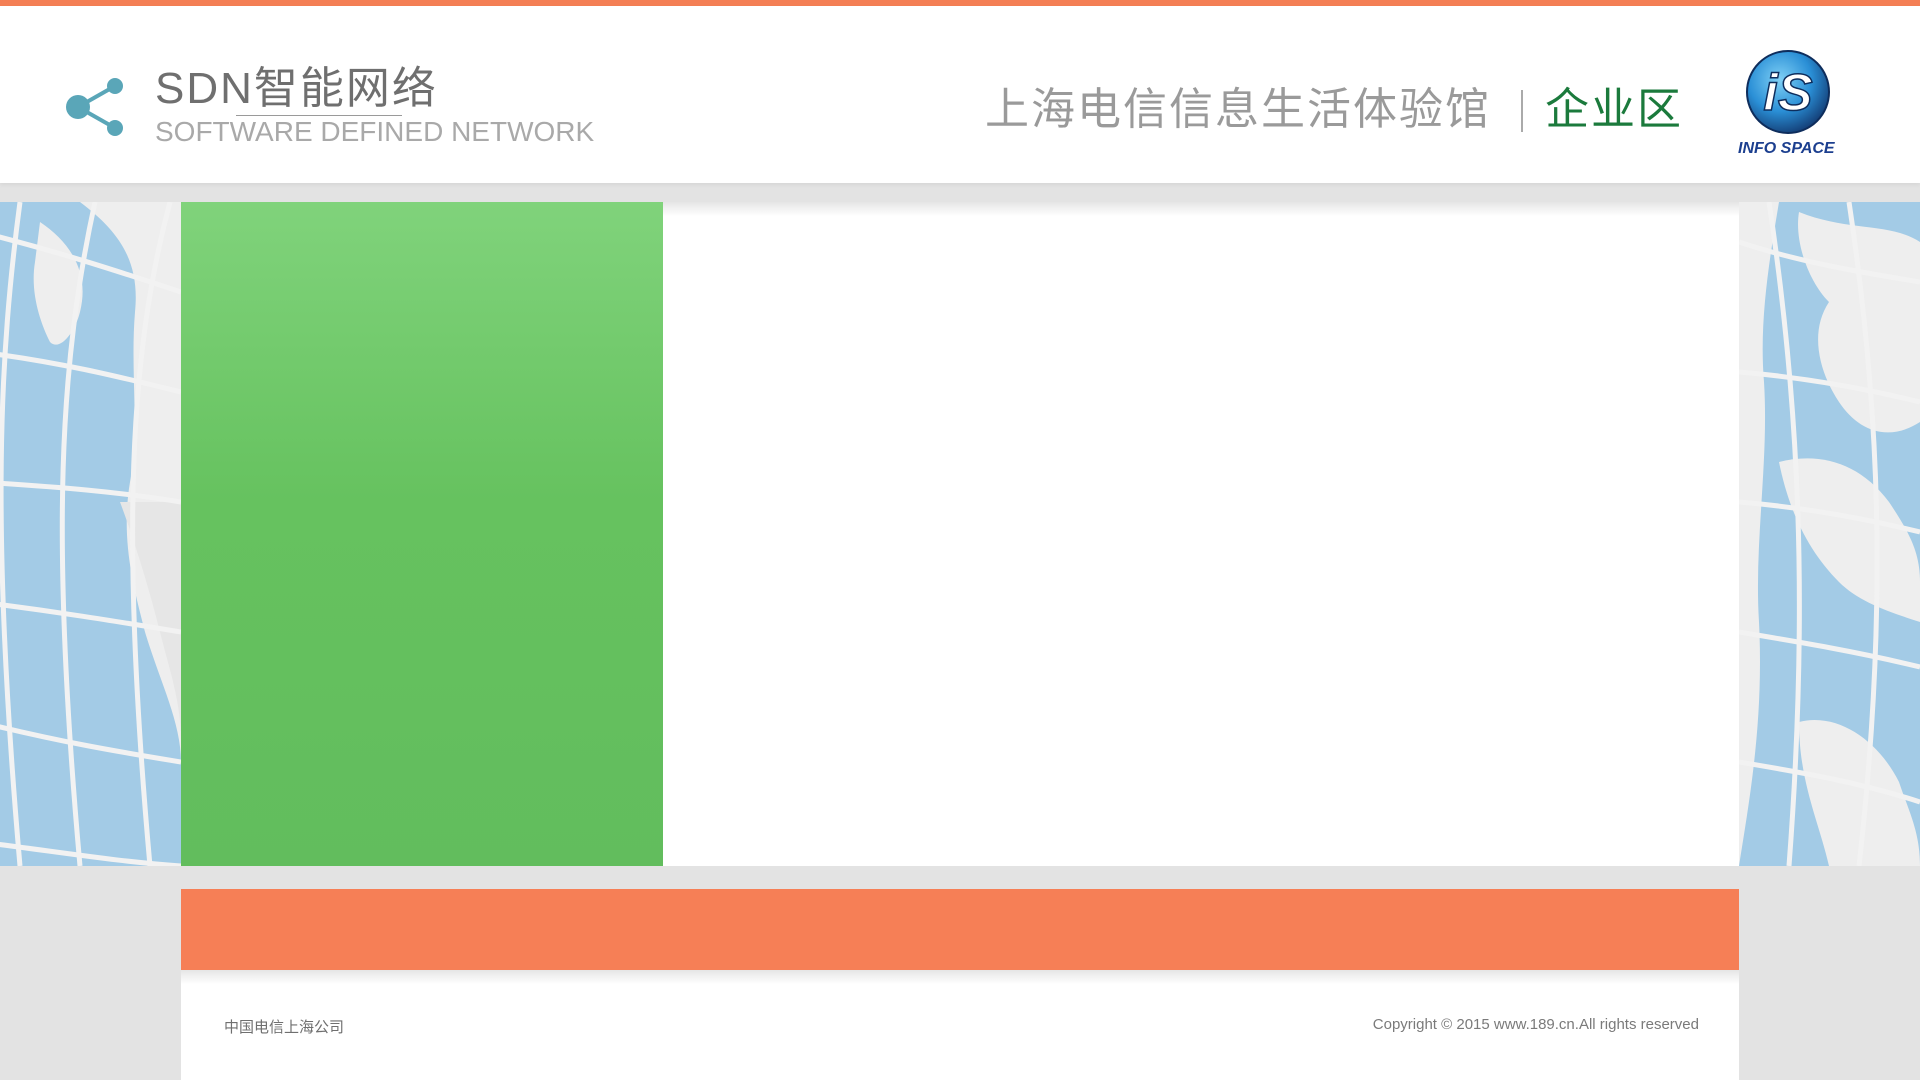  I want to click on share-icon, so click(96, 107).